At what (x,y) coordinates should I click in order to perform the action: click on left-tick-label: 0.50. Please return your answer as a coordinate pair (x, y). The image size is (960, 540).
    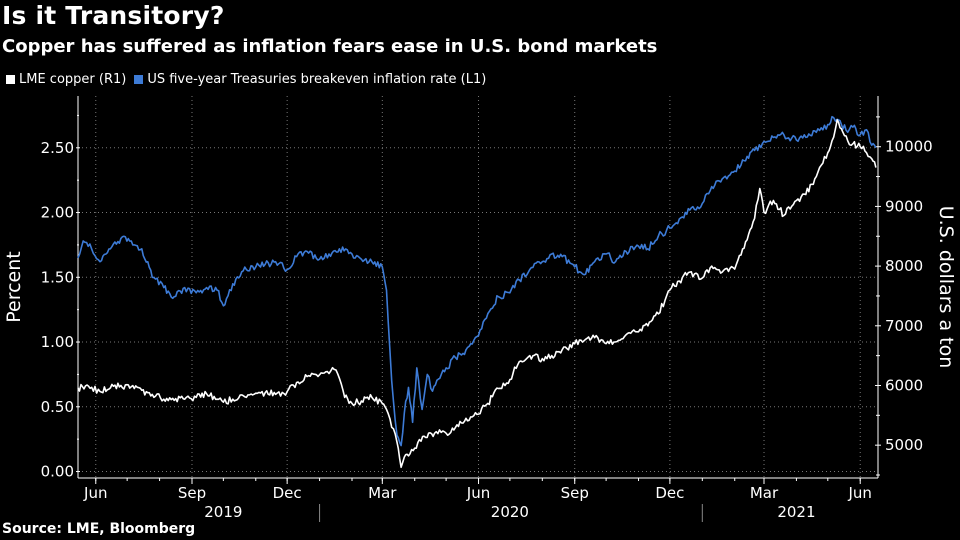
    Looking at the image, I should click on (57, 407).